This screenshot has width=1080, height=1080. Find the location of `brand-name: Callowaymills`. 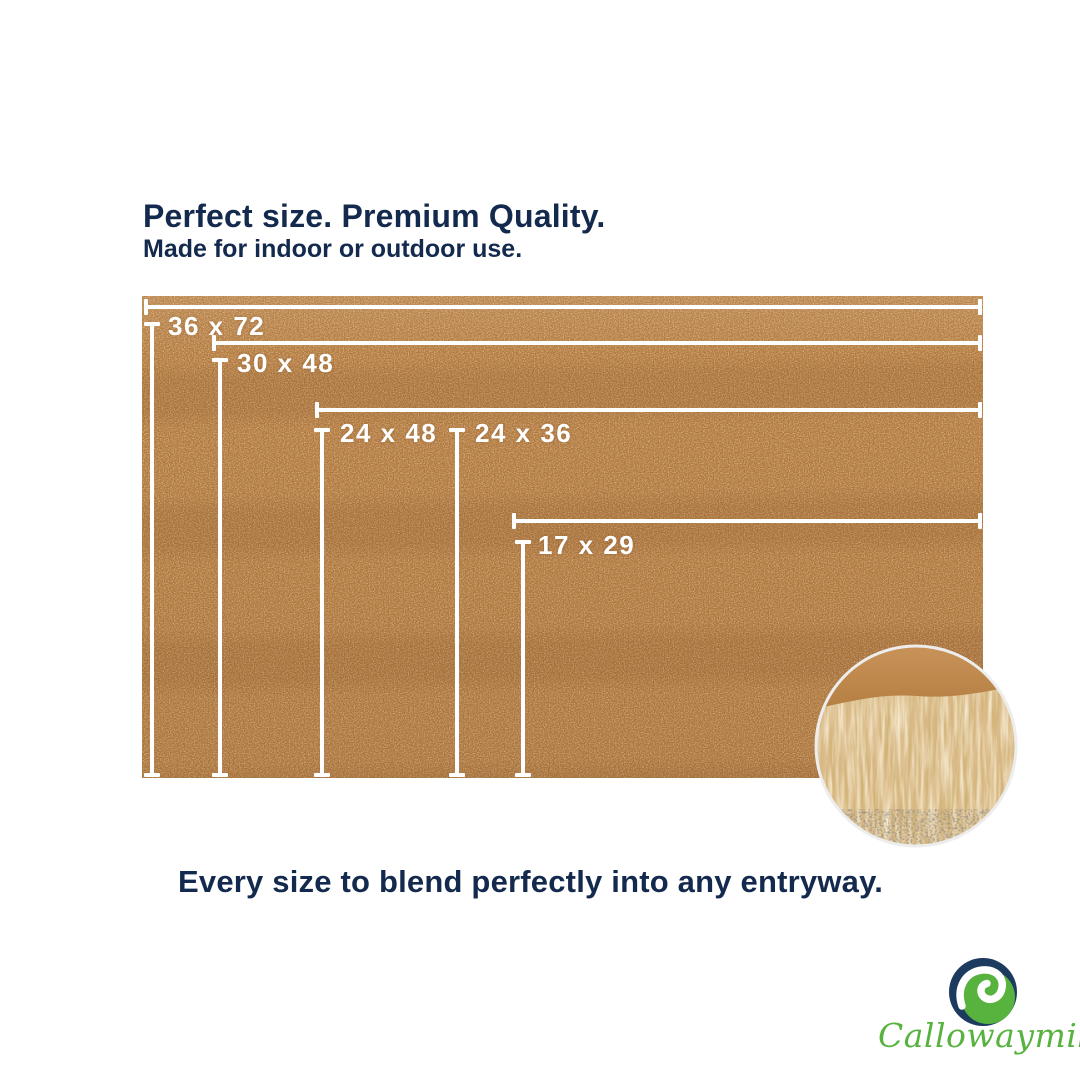

brand-name: Callowaymills is located at coordinates (979, 1035).